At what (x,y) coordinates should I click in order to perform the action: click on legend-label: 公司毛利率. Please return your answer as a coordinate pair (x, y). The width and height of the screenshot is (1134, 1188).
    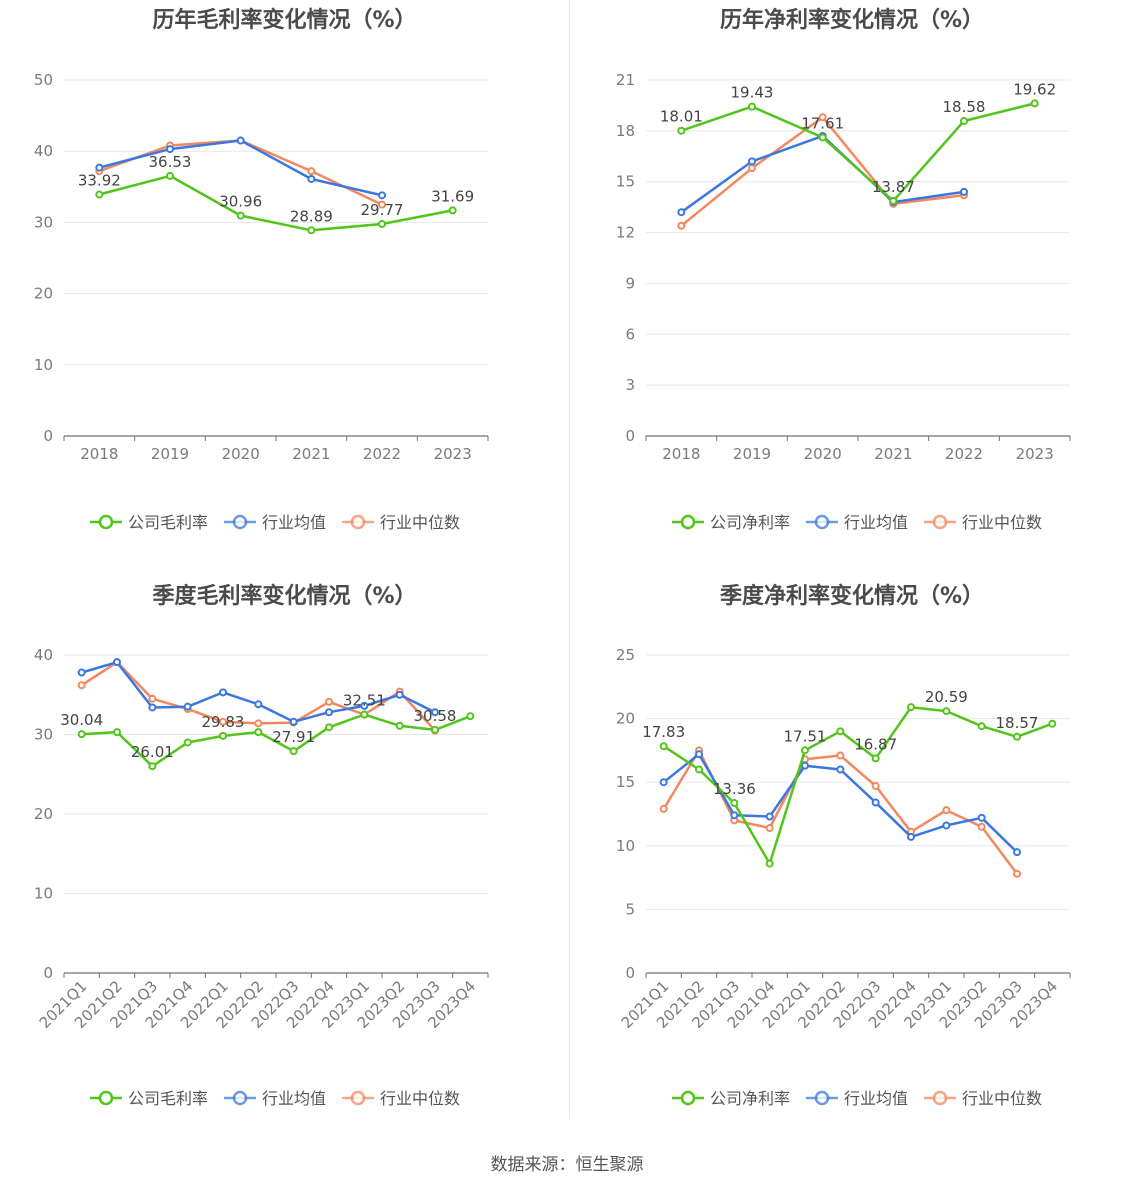
    Looking at the image, I should click on (168, 522).